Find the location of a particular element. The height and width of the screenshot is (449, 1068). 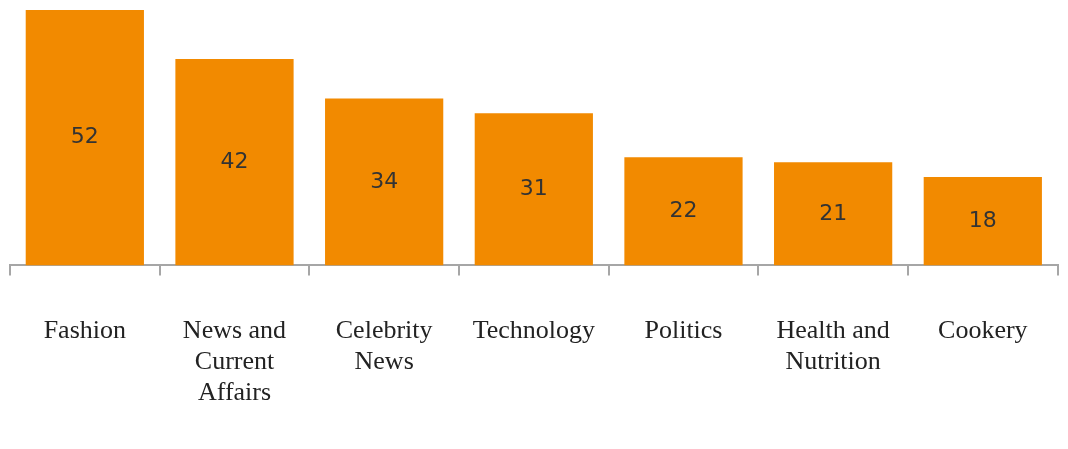

data-label: 52 is located at coordinates (84, 136).